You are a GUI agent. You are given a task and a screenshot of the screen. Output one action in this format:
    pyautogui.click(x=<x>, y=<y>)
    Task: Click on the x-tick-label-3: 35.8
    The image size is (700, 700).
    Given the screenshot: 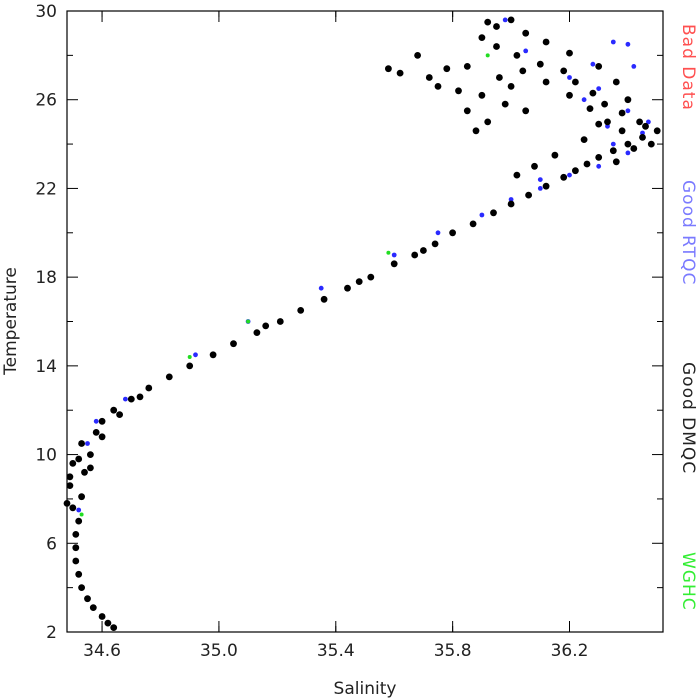 What is the action you would take?
    pyautogui.click(x=453, y=651)
    